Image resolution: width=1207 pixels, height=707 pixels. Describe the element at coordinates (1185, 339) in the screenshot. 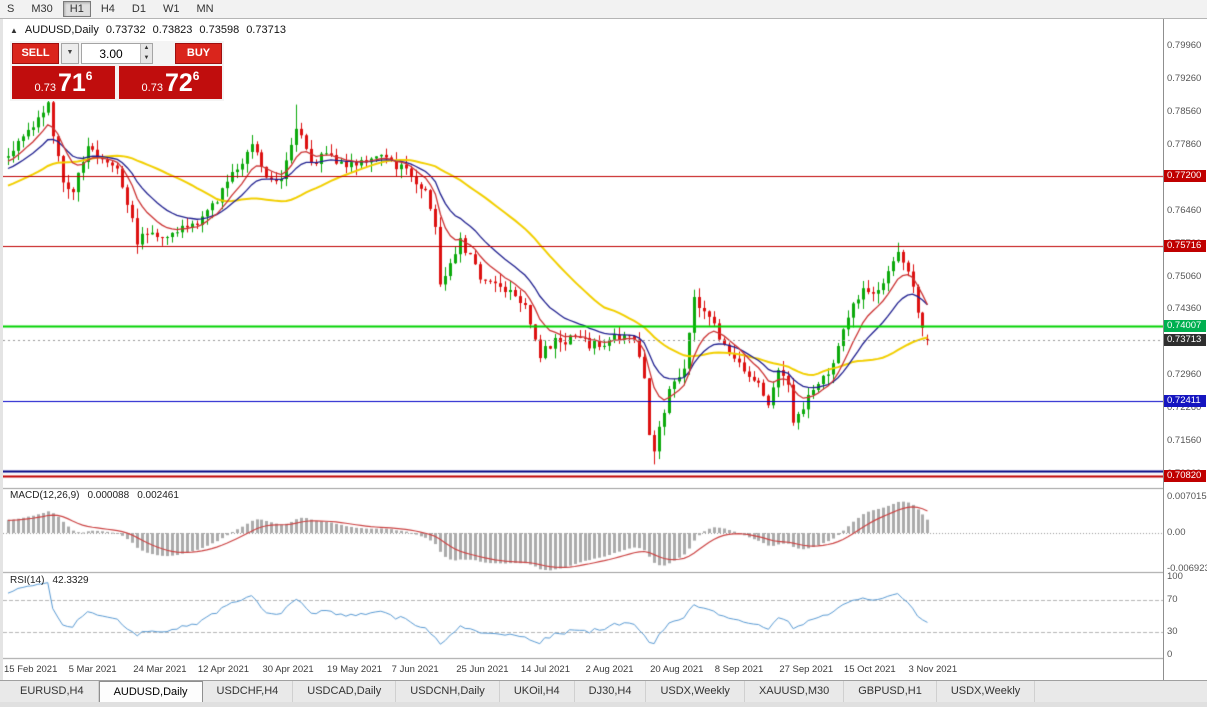

I see `current-price-badge: 0.73713` at that location.